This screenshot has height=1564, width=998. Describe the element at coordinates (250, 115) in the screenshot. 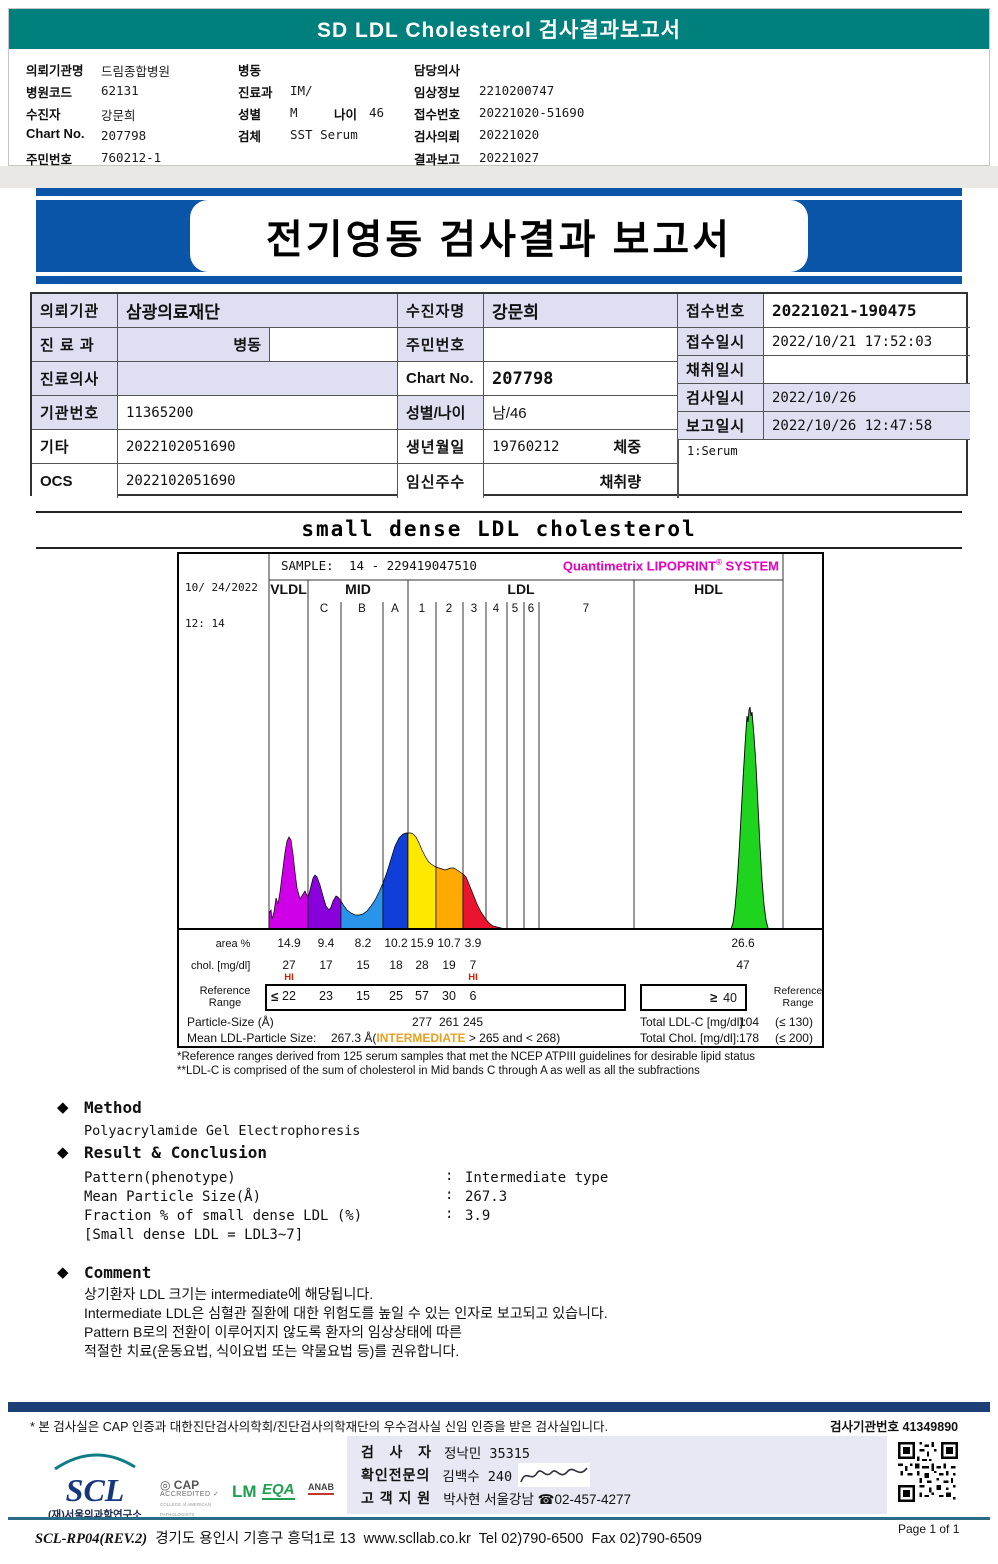

I see `field-label: 성별` at that location.